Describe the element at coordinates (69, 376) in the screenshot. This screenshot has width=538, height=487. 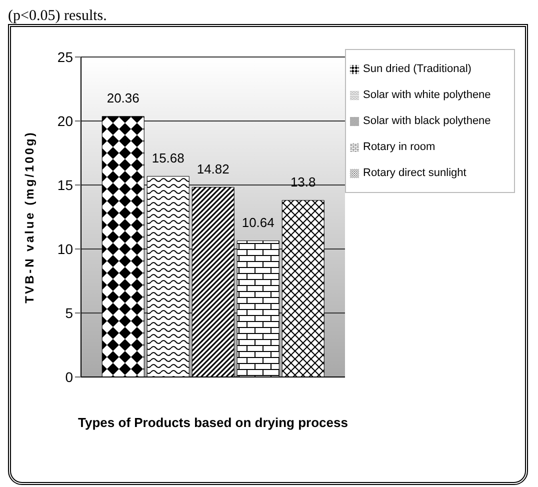
I see `y-tick-label: 0` at that location.